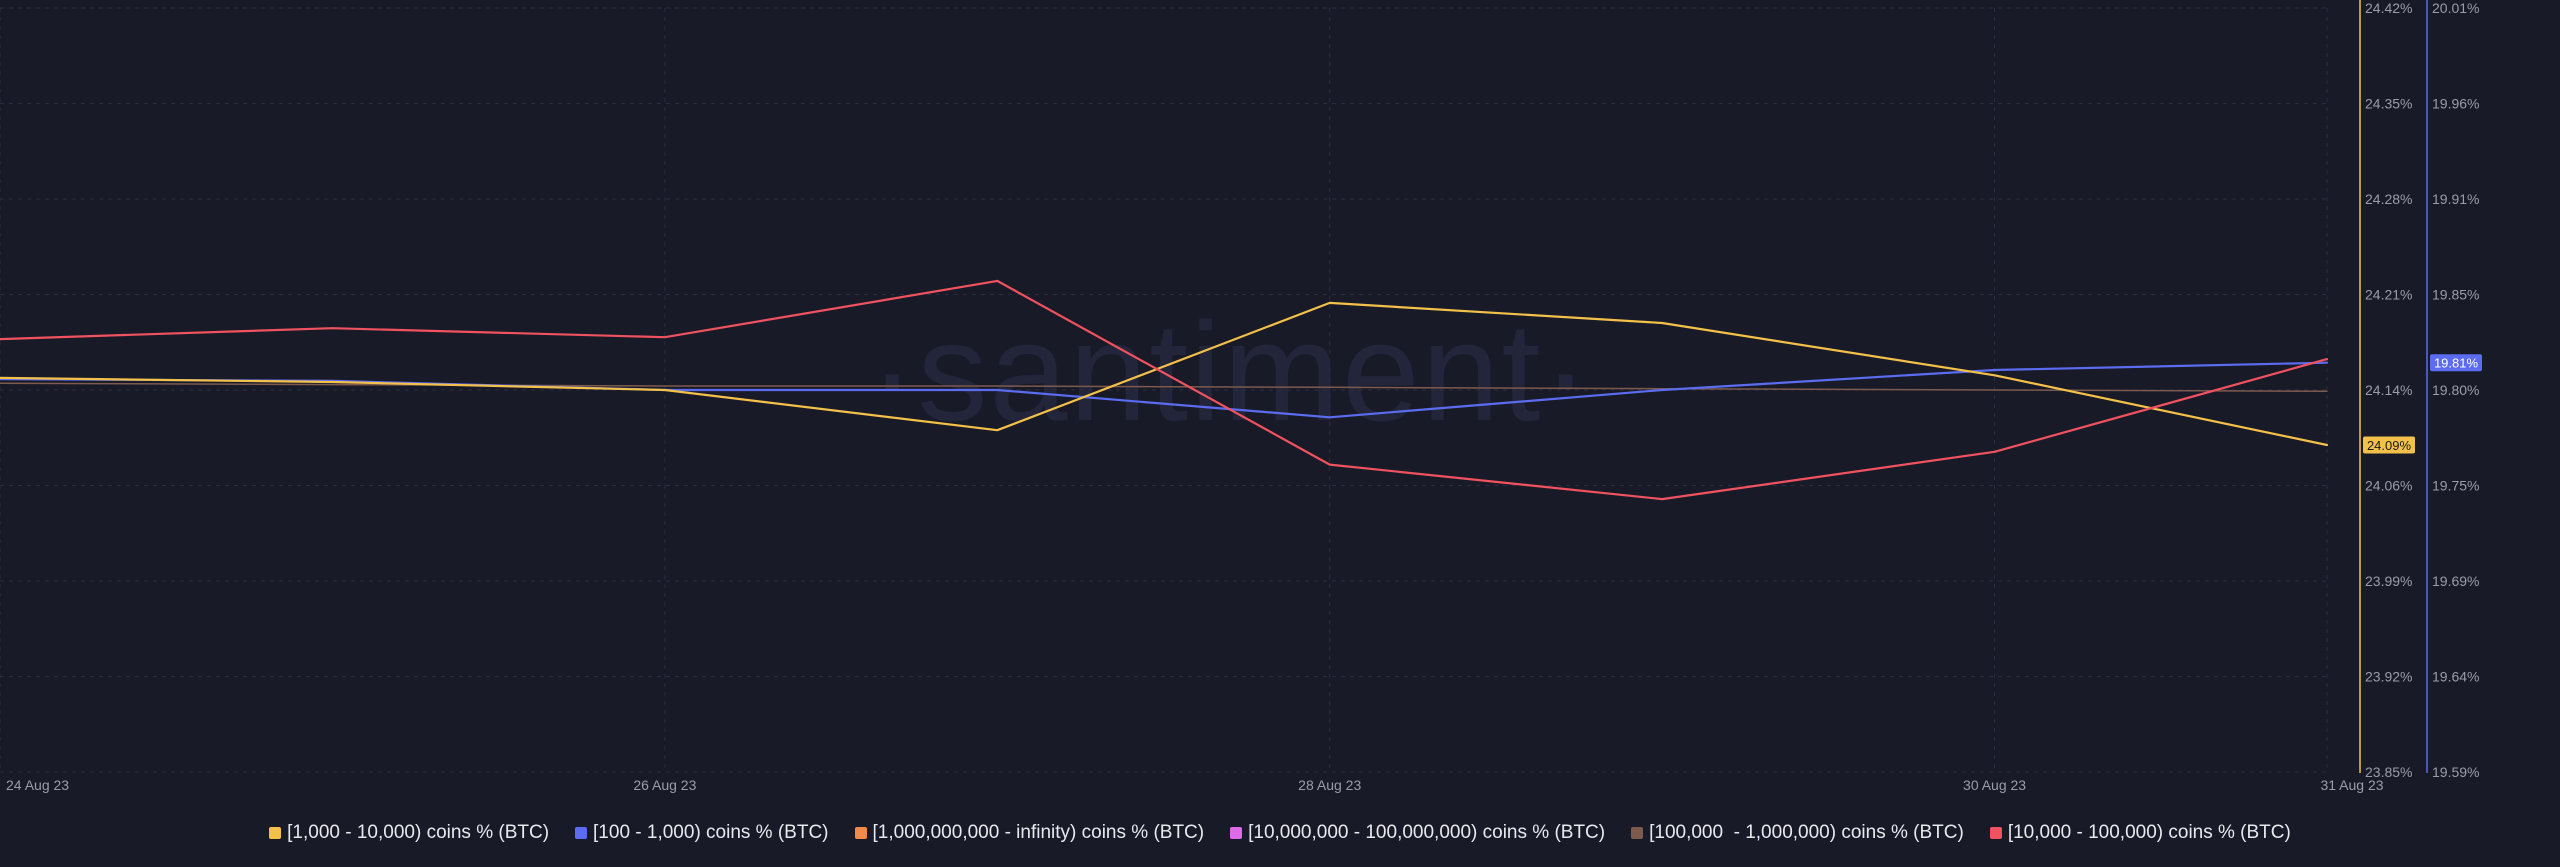 This screenshot has height=867, width=2560. I want to click on series-line, so click(1164, 387).